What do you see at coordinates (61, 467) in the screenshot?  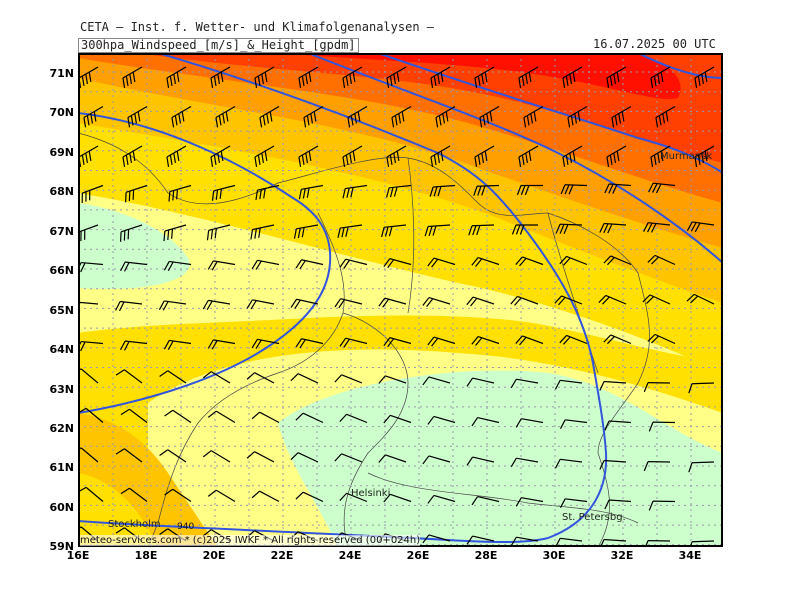 I see `lat-label-61n: 61N` at bounding box center [61, 467].